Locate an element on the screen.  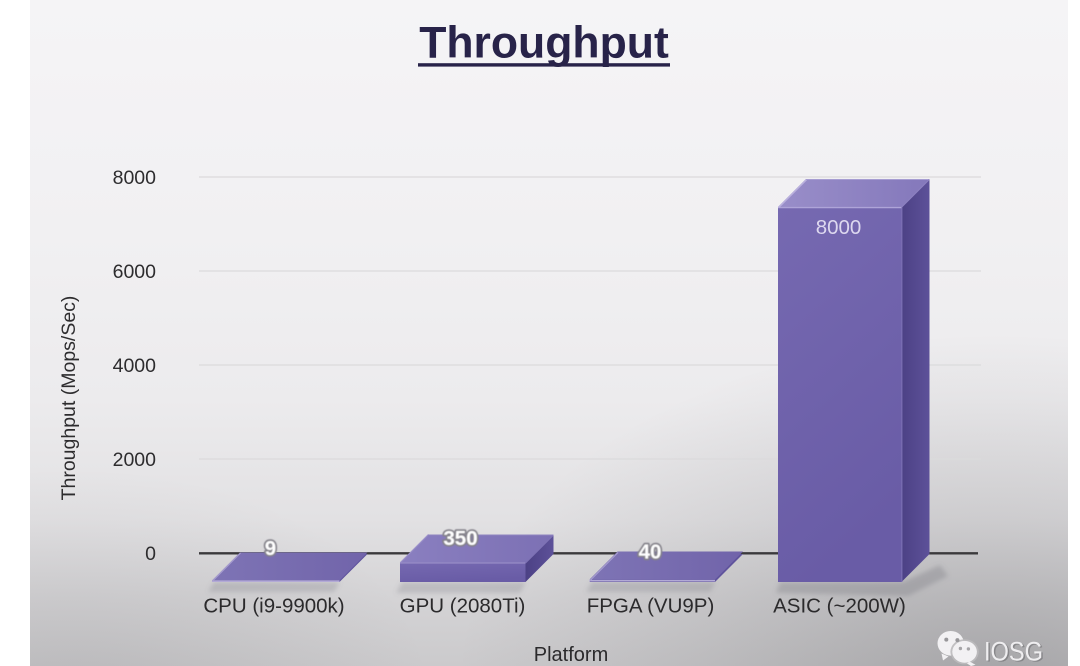
svg-text: Platform is located at coordinates (571, 655).